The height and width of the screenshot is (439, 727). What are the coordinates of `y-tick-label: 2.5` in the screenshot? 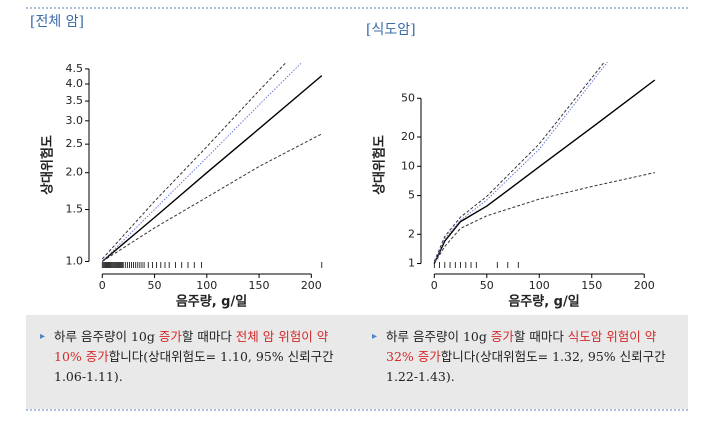 It's located at (75, 143).